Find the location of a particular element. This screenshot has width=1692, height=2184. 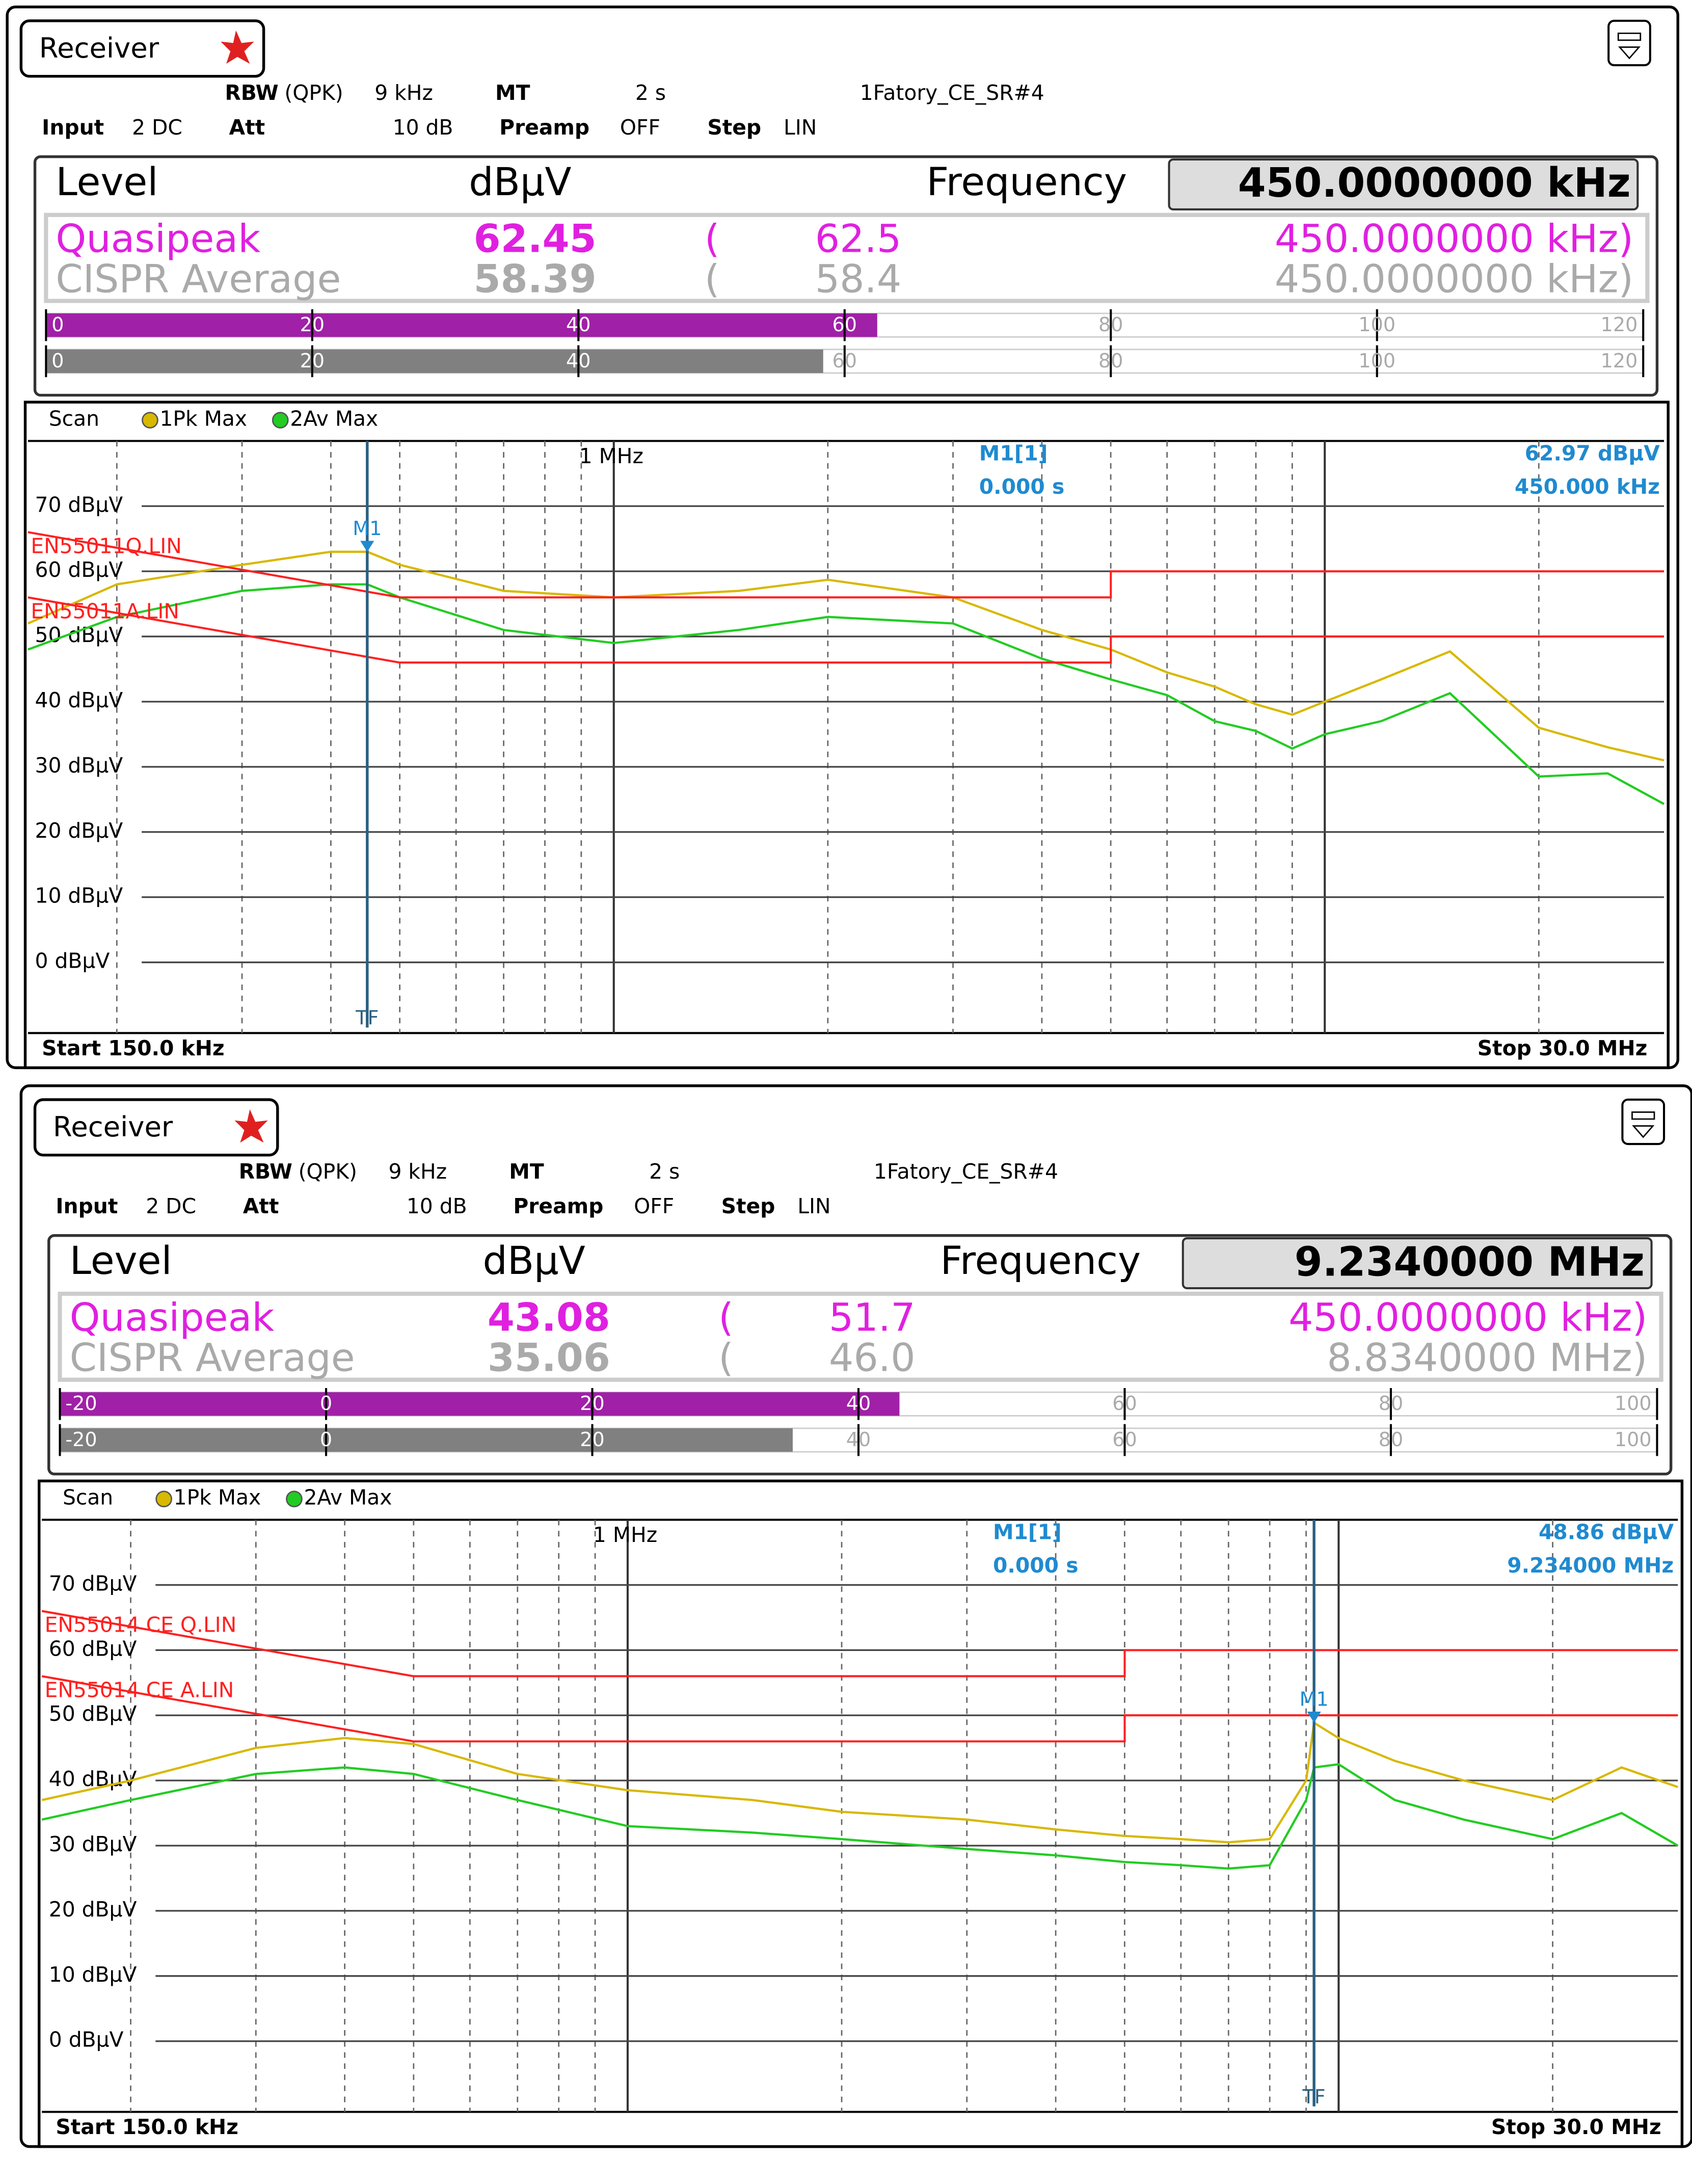

marker-triangle is located at coordinates (367, 546).